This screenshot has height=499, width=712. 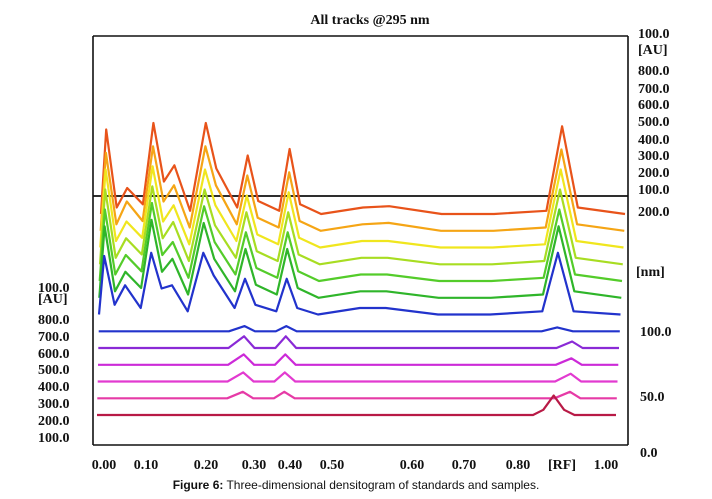 I want to click on x-axis-label: [RF], so click(x=562, y=465).